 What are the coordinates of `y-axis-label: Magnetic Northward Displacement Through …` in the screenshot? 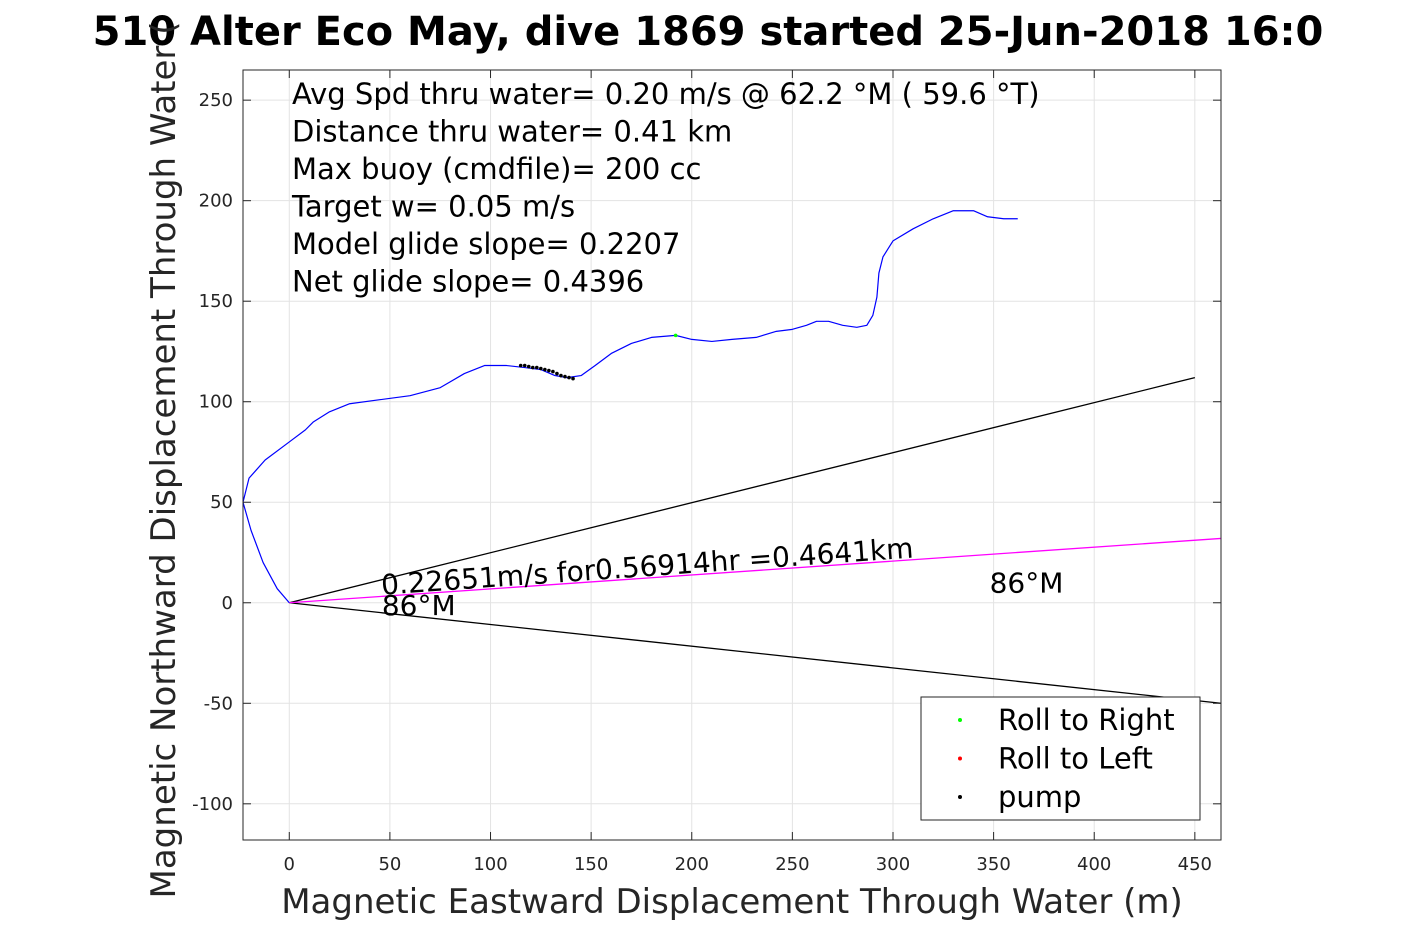 It's located at (164, 460).